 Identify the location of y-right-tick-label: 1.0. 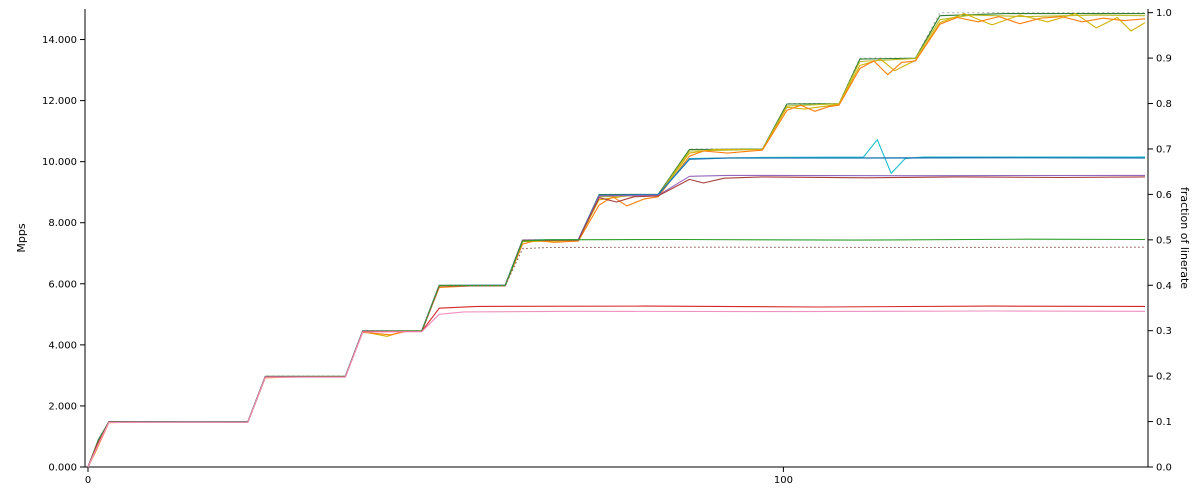
(1164, 13).